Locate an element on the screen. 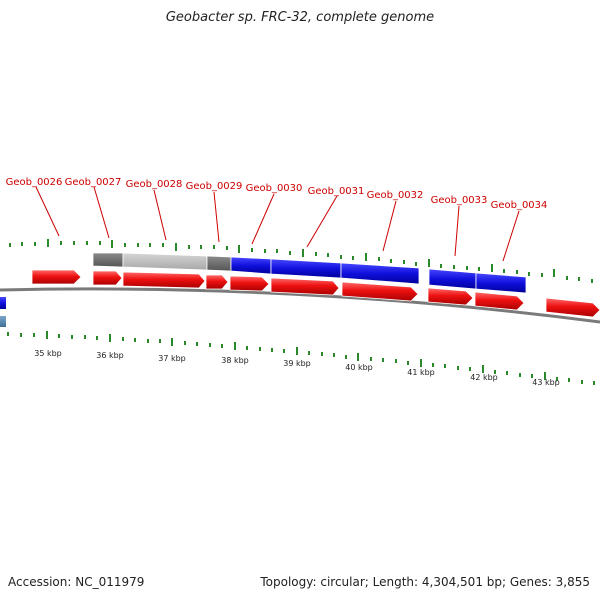 Image resolution: width=600 pixels, height=600 pixels. feature-row-upper is located at coordinates (309, 273).